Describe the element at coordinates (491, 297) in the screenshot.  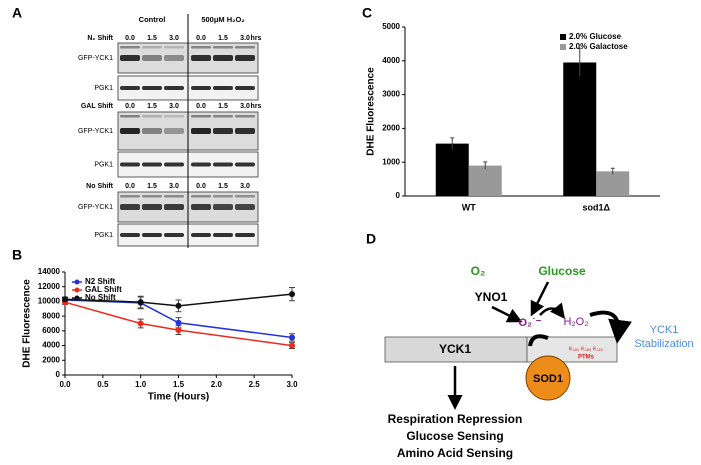
I see `diagram-yno1: YNO1` at that location.